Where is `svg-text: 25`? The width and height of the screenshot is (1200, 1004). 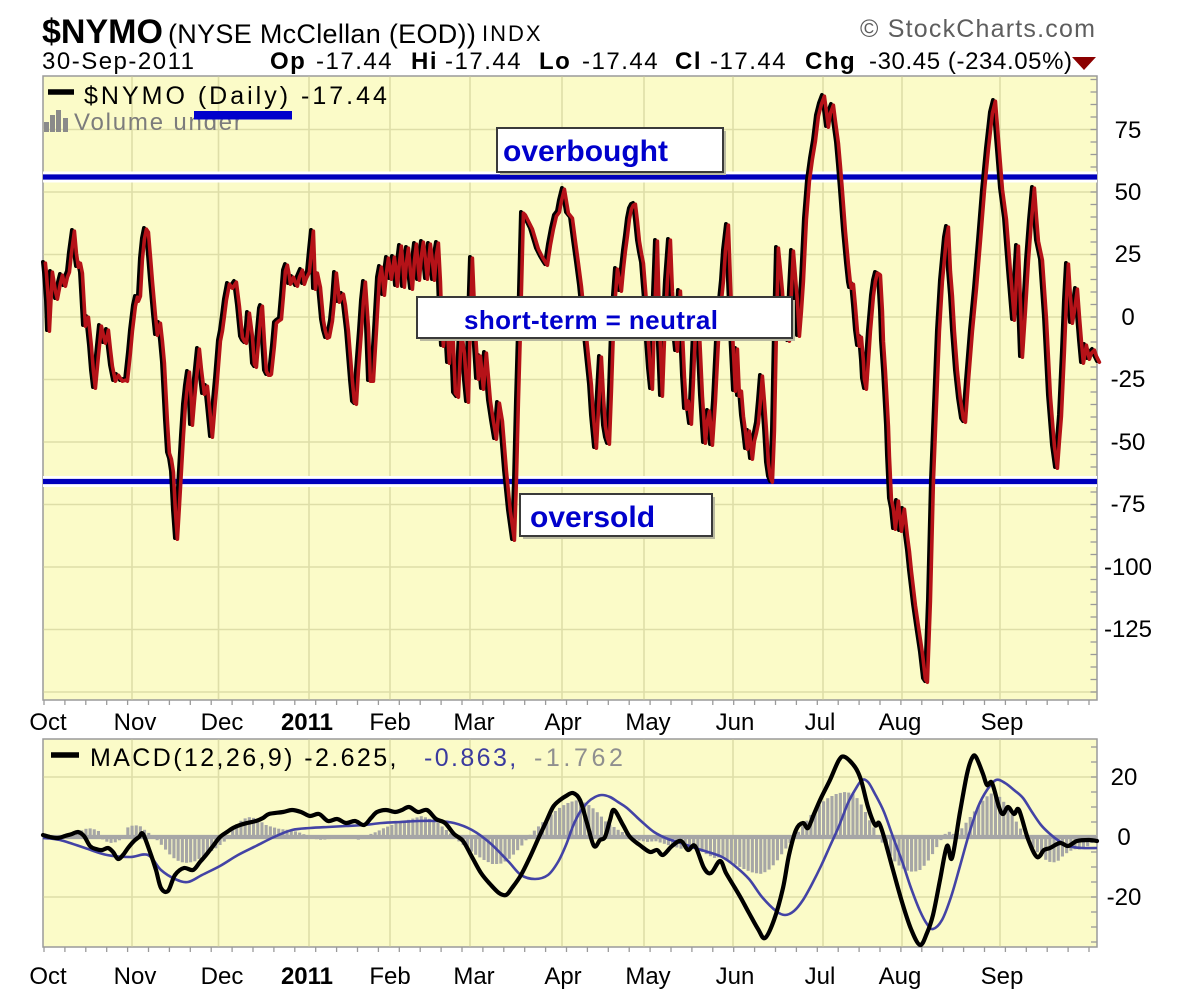
svg-text: 25 is located at coordinates (1128, 254).